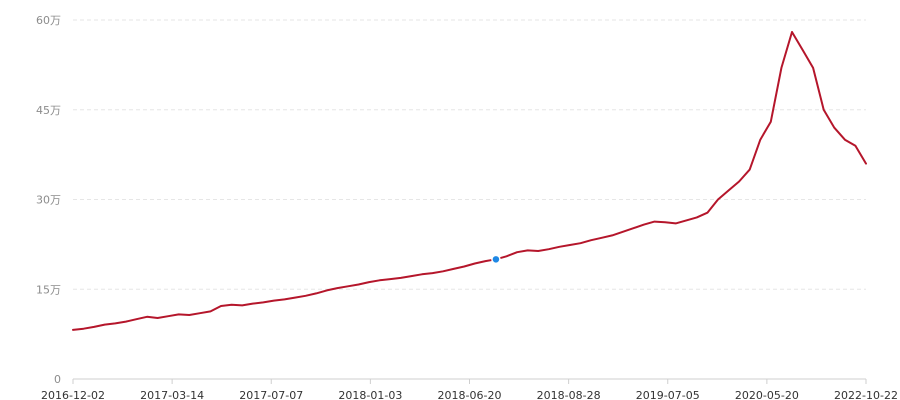  Describe the element at coordinates (370, 394) in the screenshot. I see `x-tick-label: 2018-01-03` at that location.